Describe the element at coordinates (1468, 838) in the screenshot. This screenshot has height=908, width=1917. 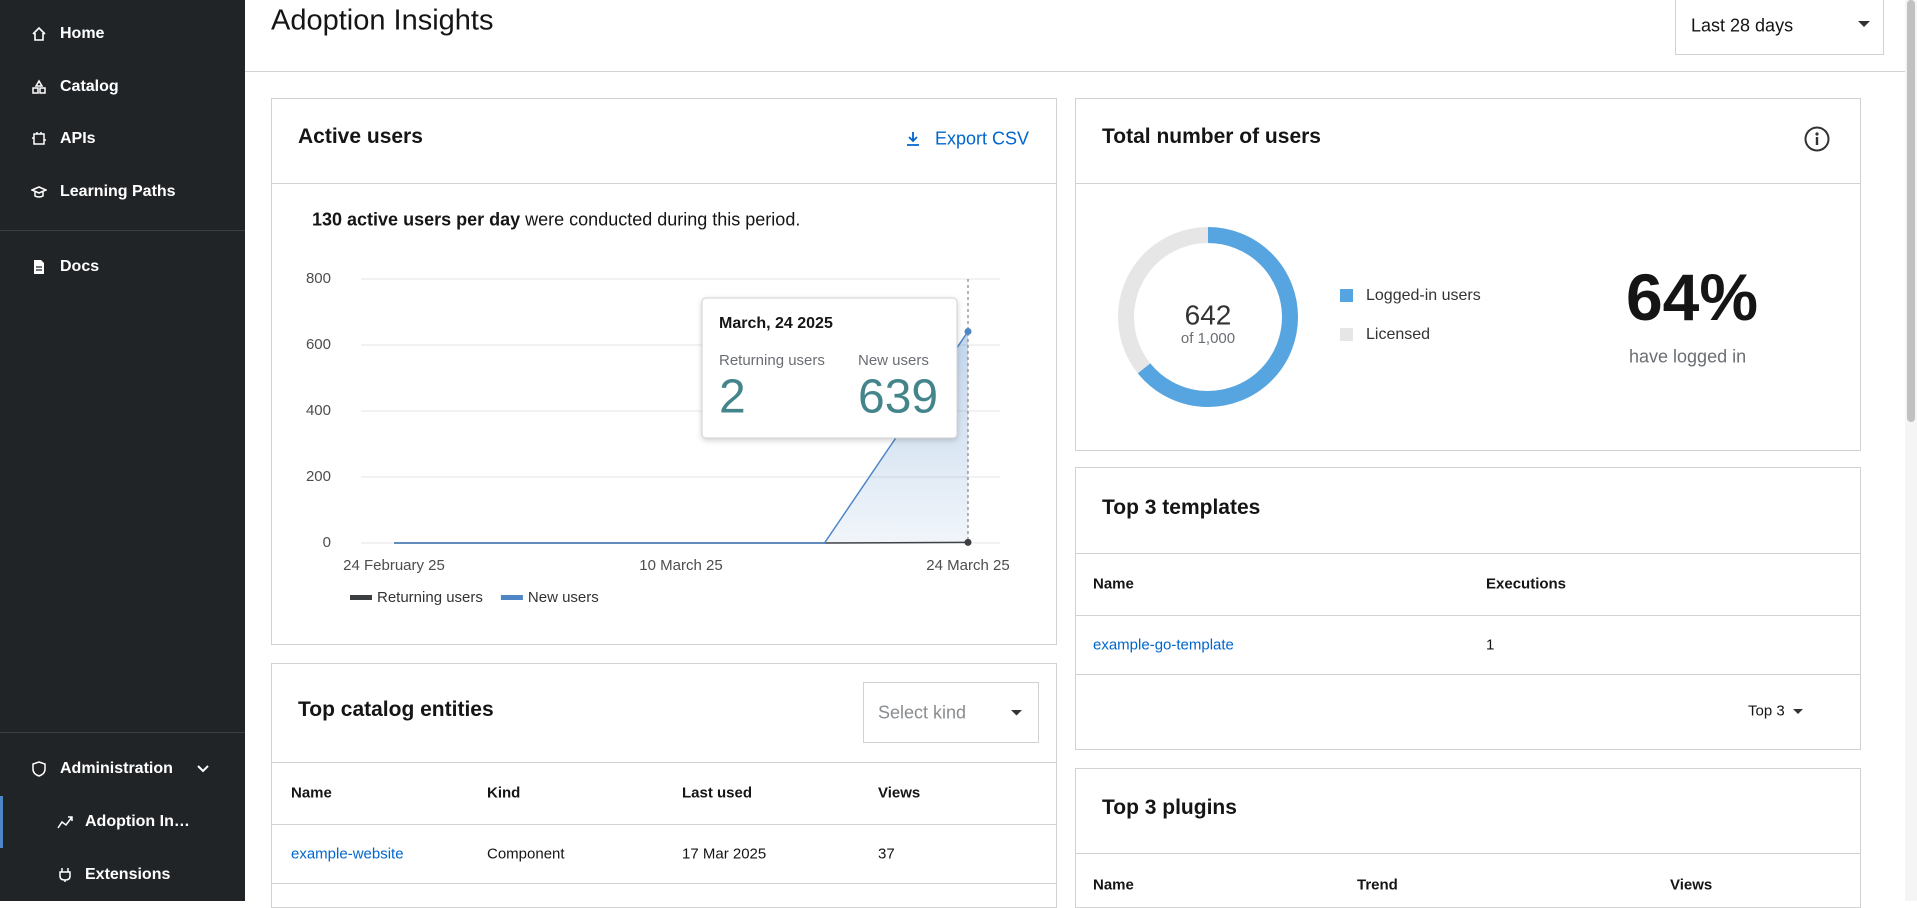
I see `plugins-card` at that location.